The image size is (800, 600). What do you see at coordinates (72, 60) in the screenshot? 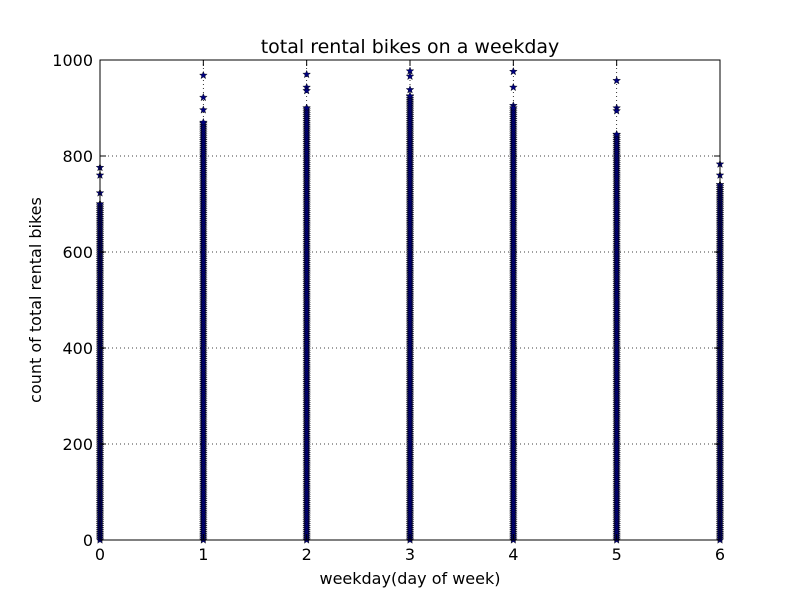
I see `y-tick-label: 1000` at bounding box center [72, 60].